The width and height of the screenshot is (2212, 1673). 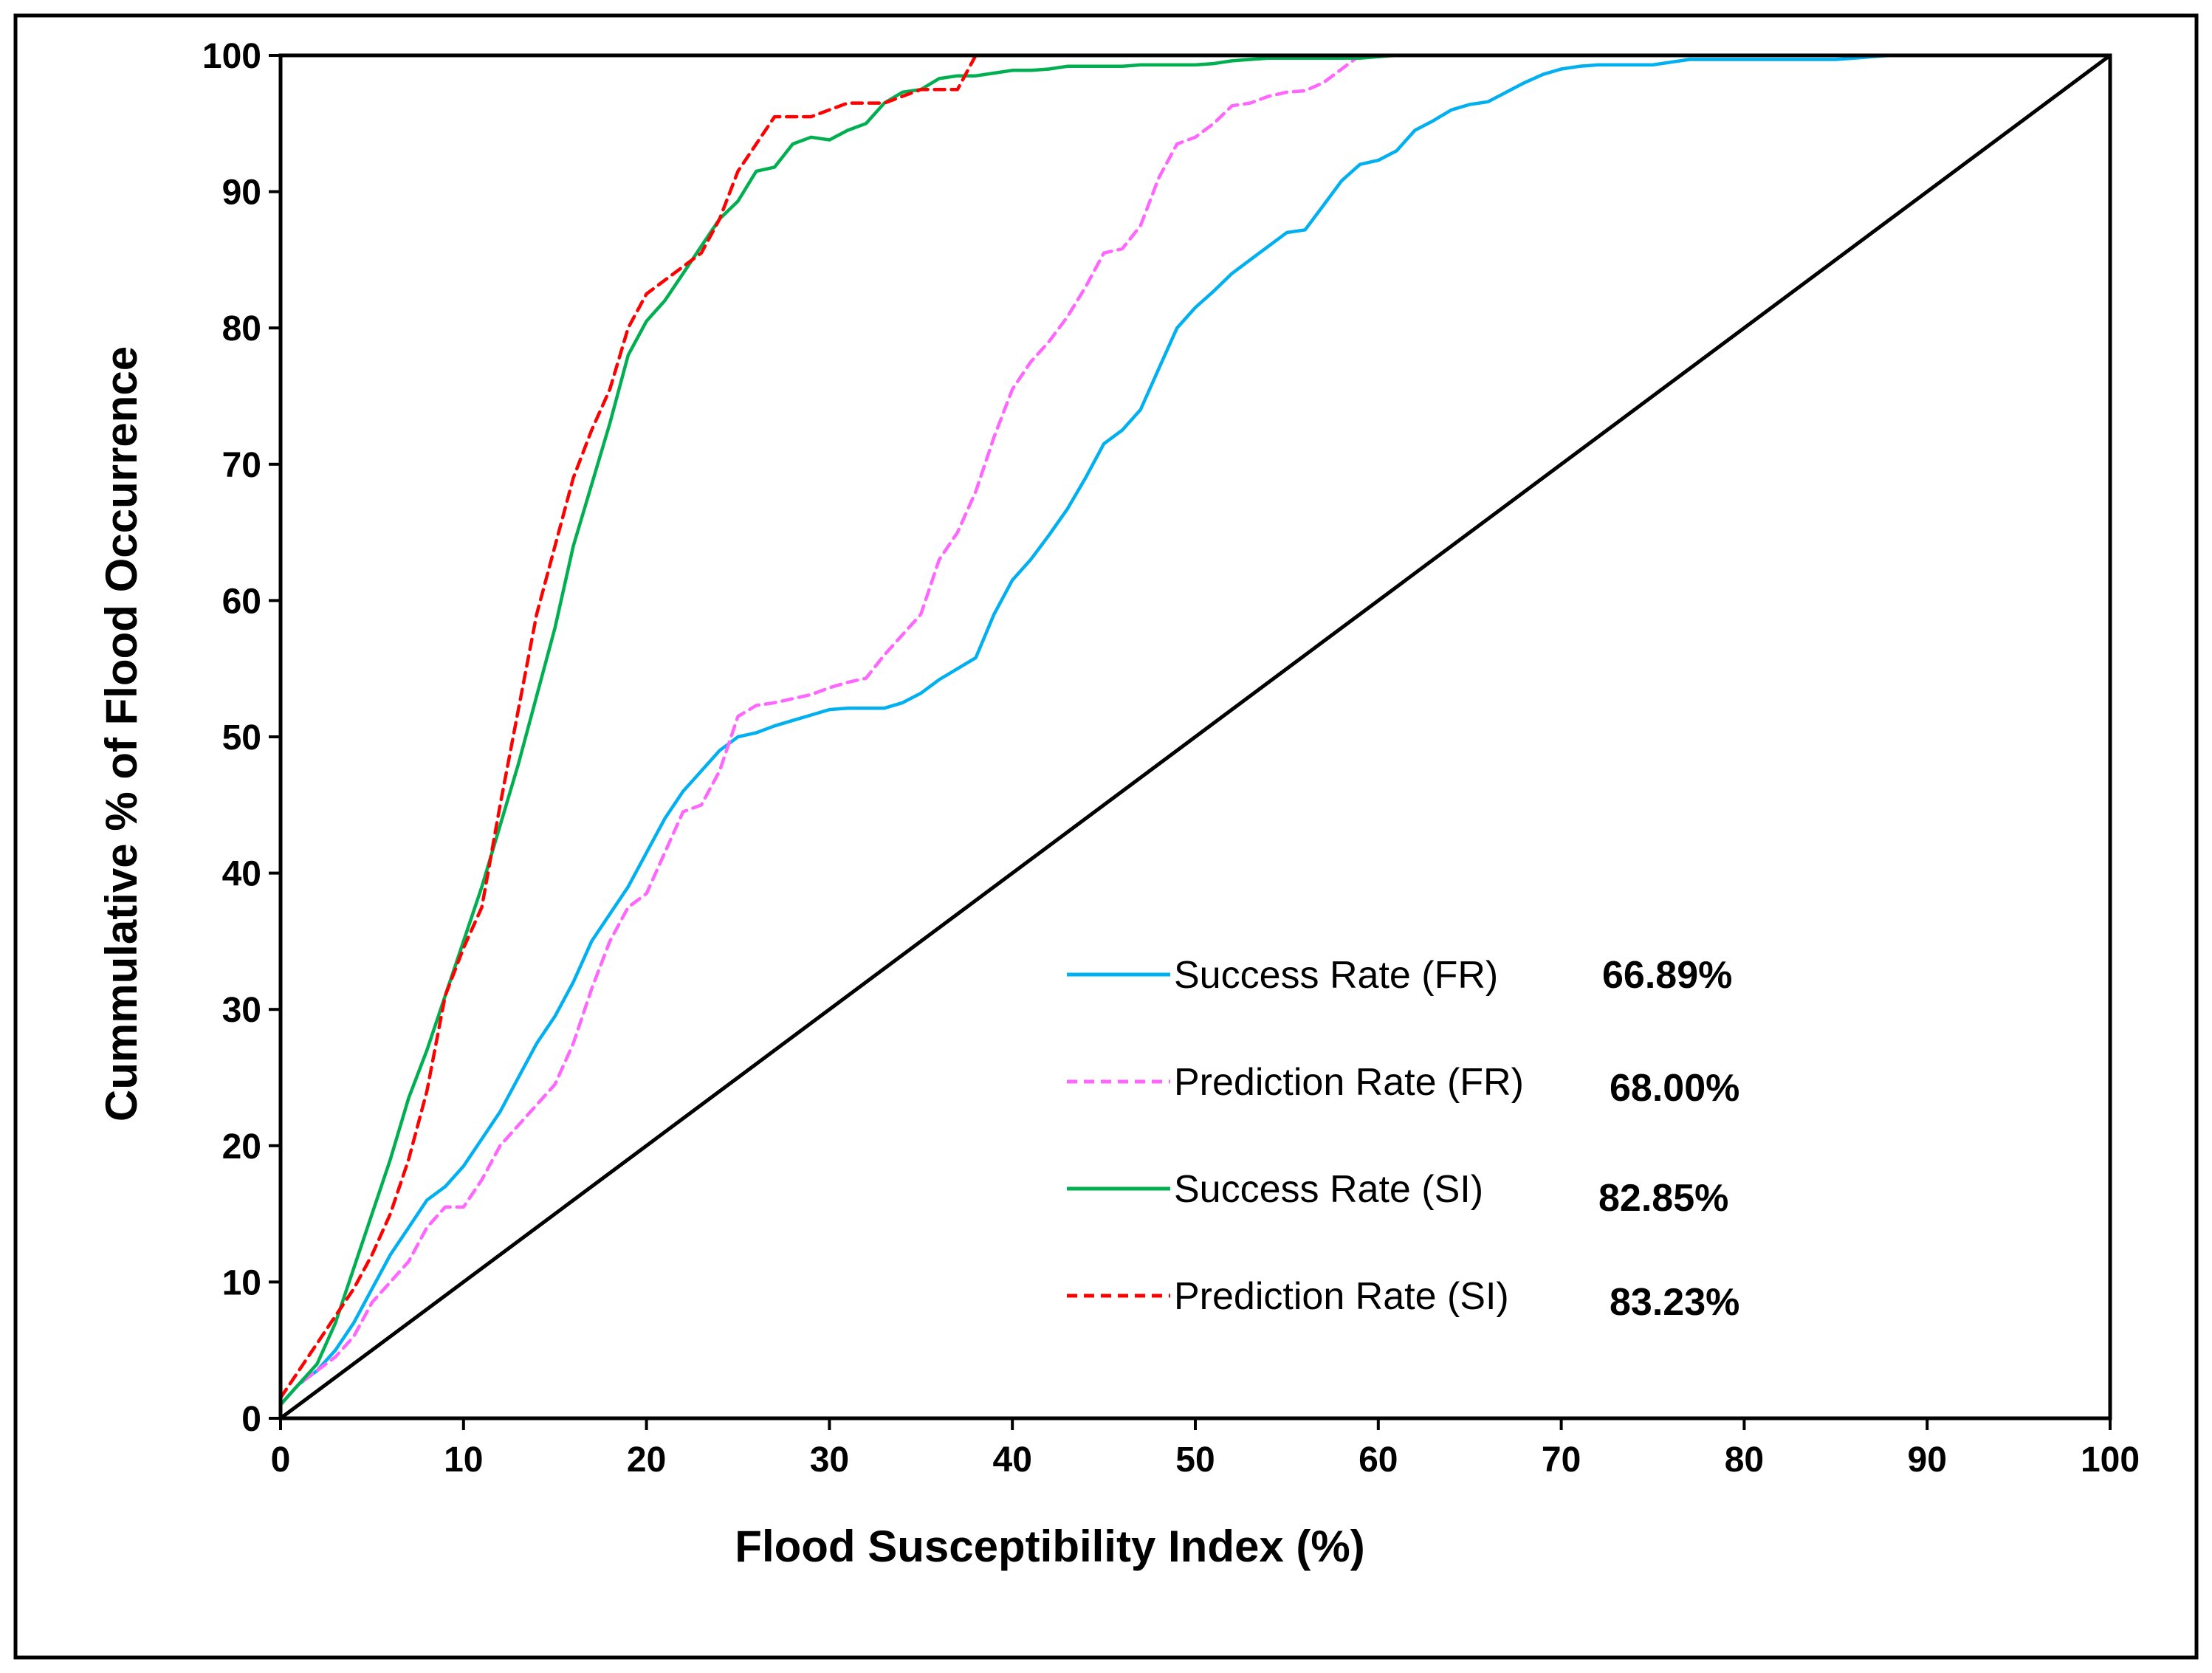 What do you see at coordinates (241, 874) in the screenshot?
I see `y-tick-label: 40` at bounding box center [241, 874].